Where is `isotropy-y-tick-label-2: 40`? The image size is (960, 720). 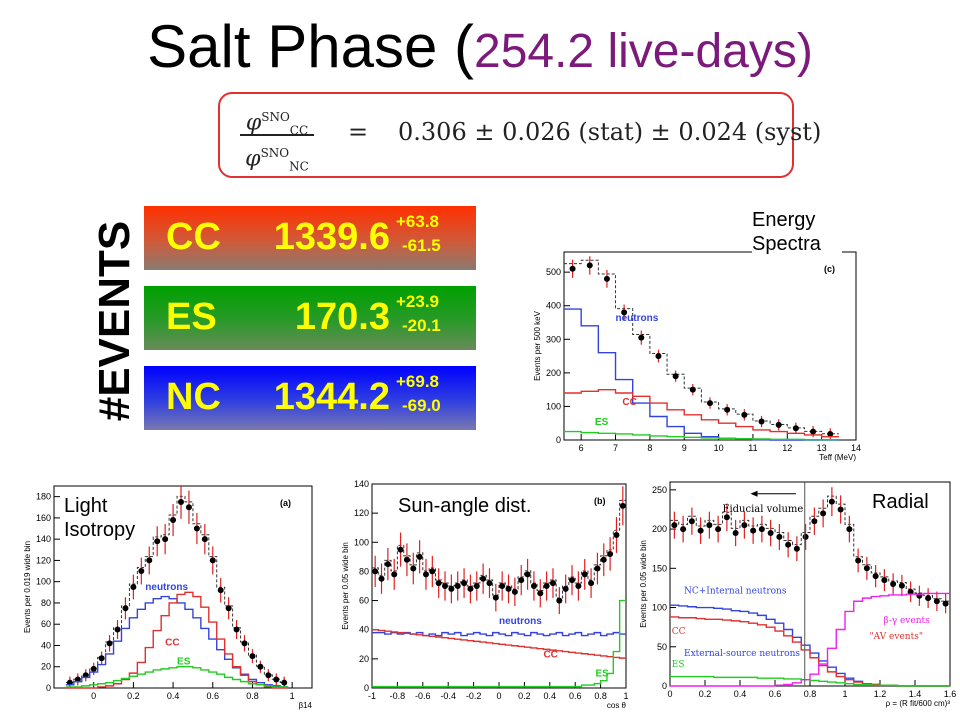
isotropy-y-tick-label-2: 40 is located at coordinates (46, 645).